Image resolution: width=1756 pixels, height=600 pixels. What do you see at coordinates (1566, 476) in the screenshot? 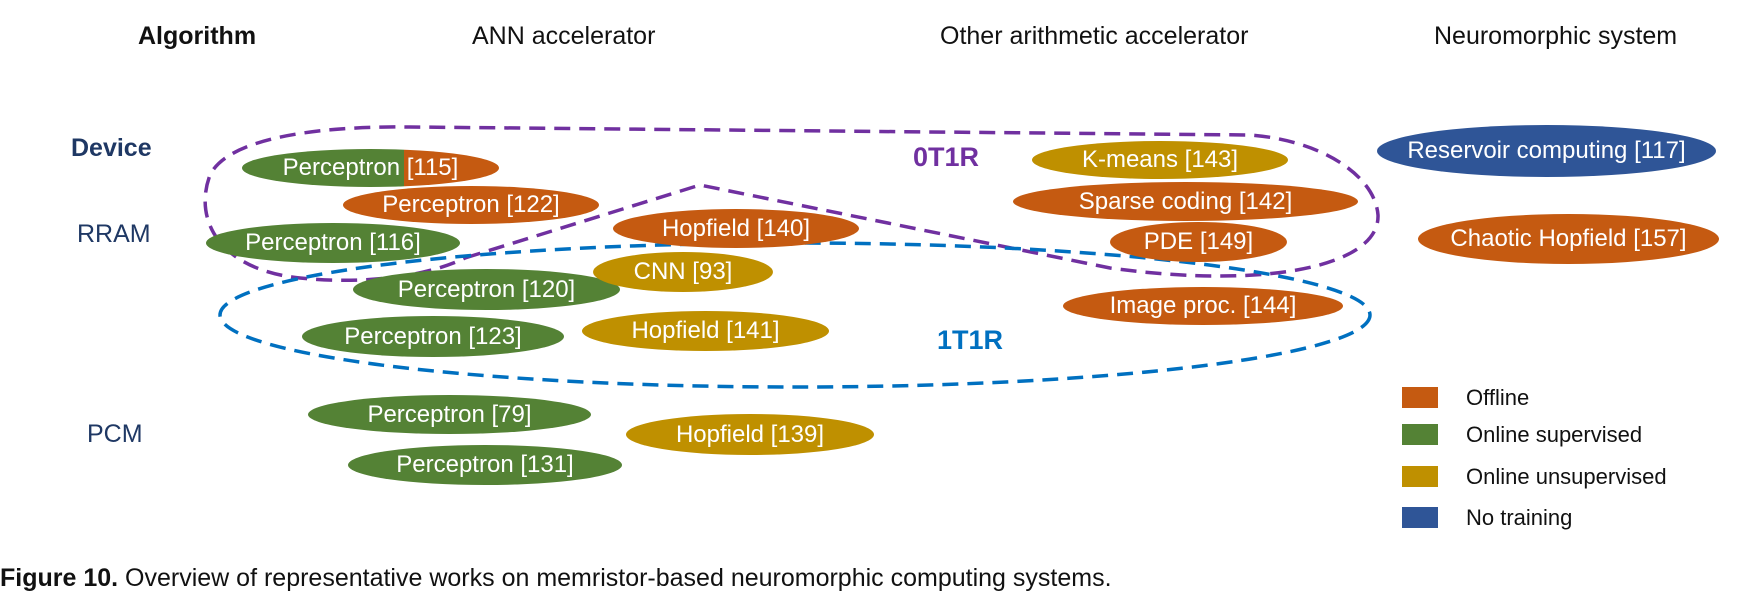
I see `legend-label: Online unsupervised` at bounding box center [1566, 476].